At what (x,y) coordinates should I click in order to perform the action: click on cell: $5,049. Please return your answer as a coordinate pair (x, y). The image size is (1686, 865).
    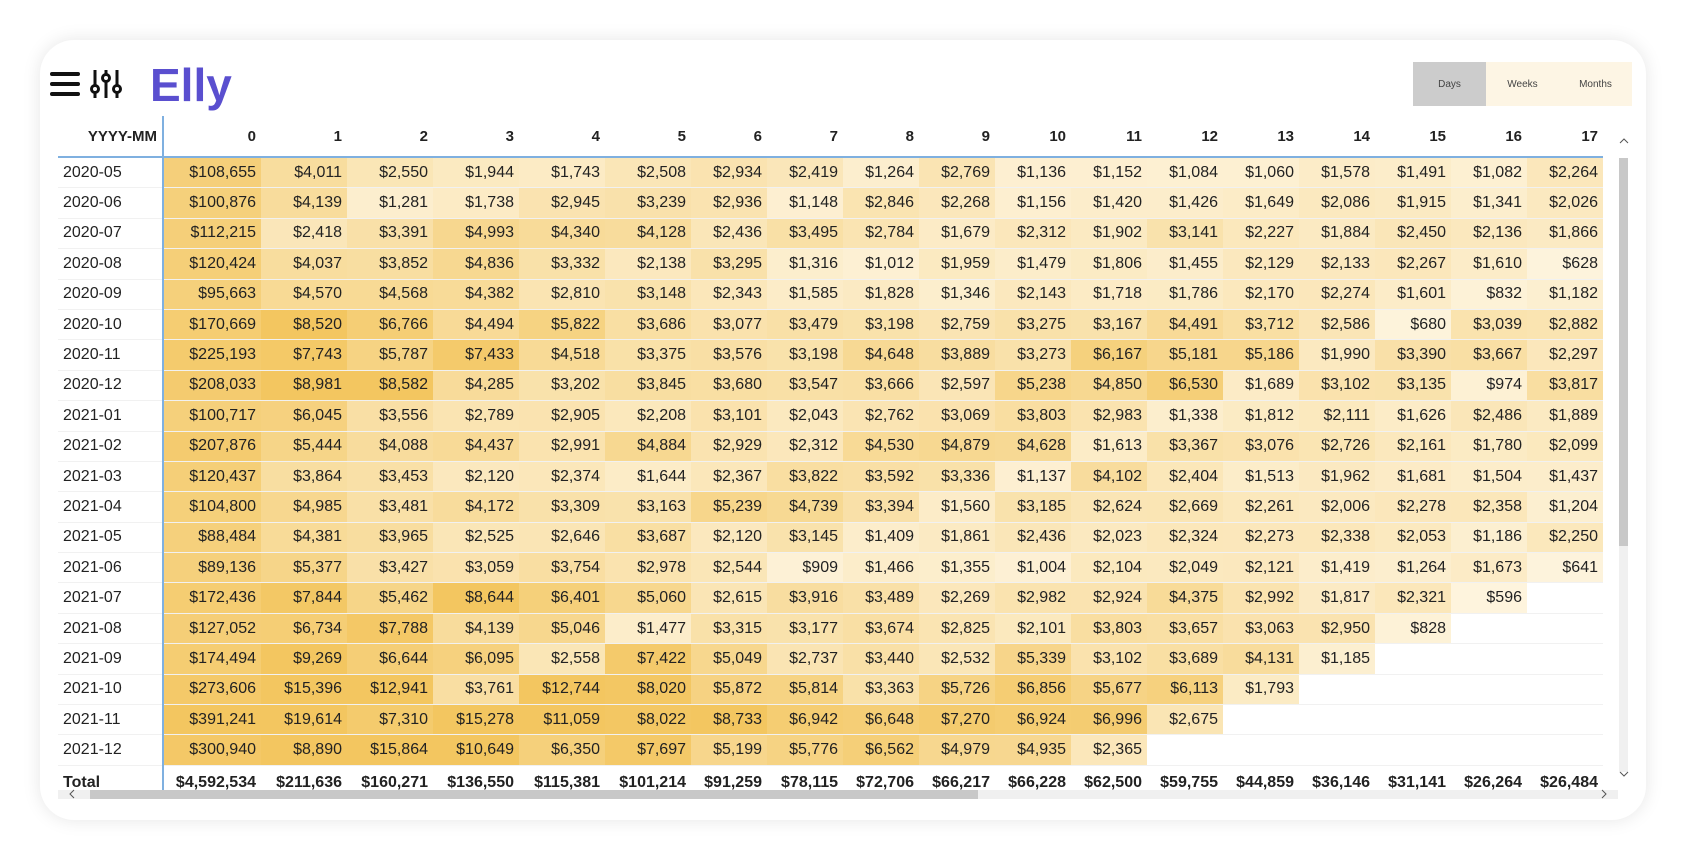
    Looking at the image, I should click on (729, 659).